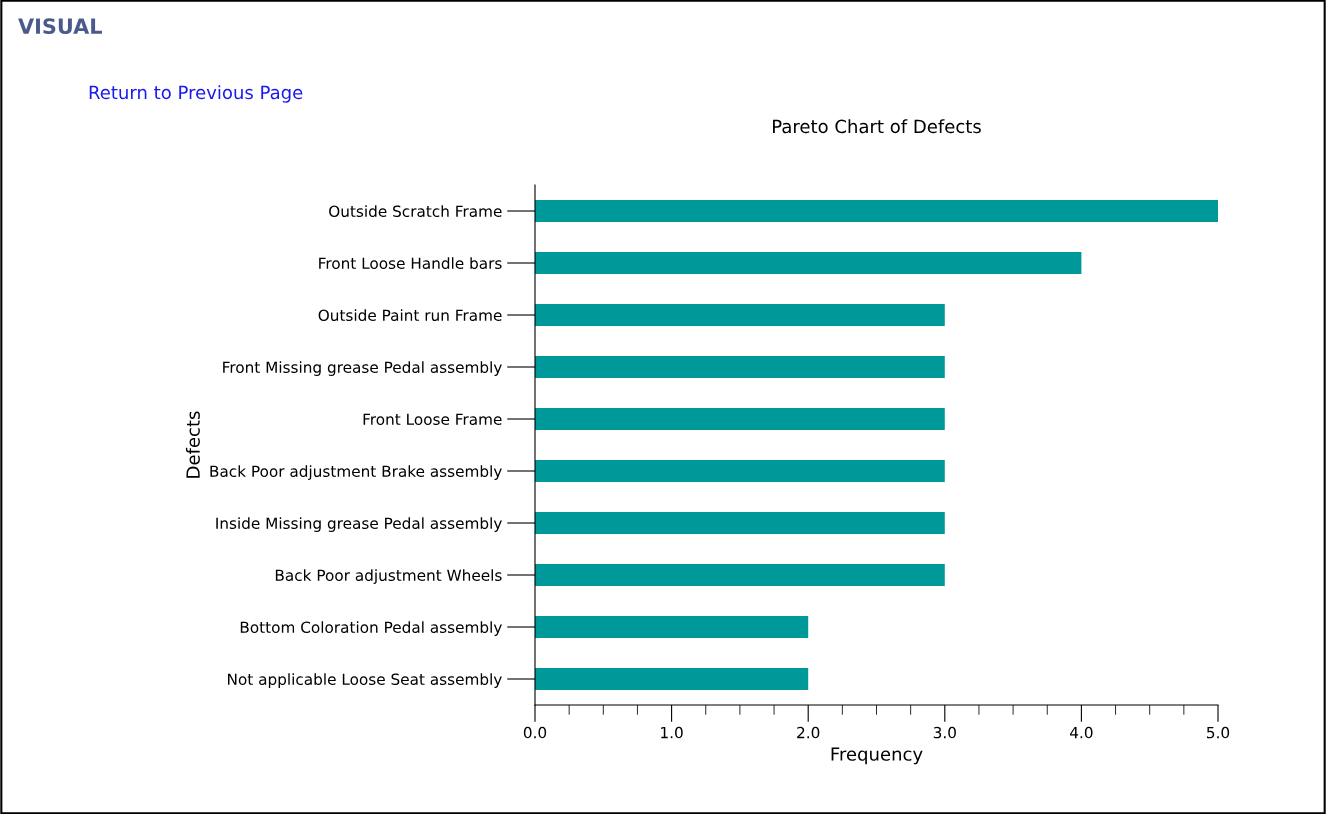  Describe the element at coordinates (877, 126) in the screenshot. I see `chart-title: Pareto Chart of Defects` at that location.